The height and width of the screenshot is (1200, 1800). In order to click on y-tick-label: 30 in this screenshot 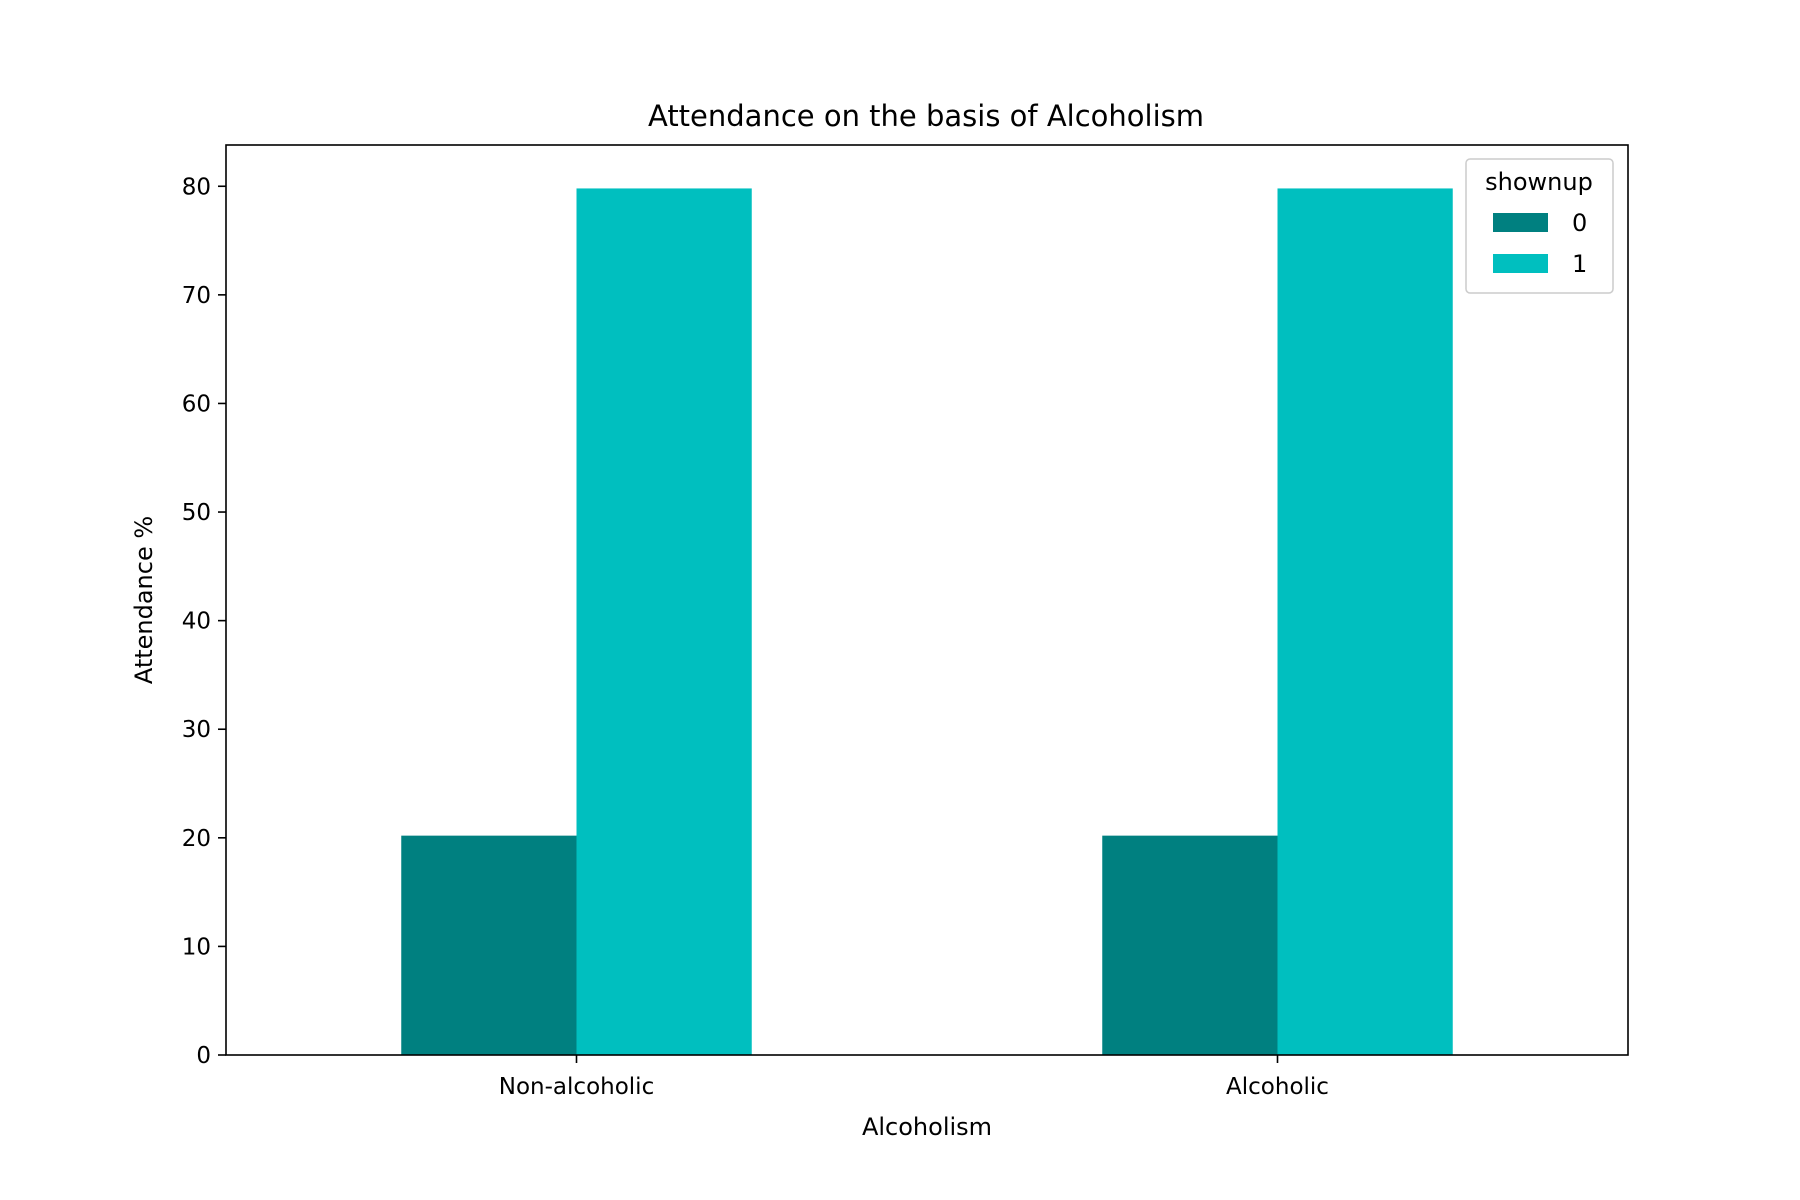, I will do `click(196, 730)`.